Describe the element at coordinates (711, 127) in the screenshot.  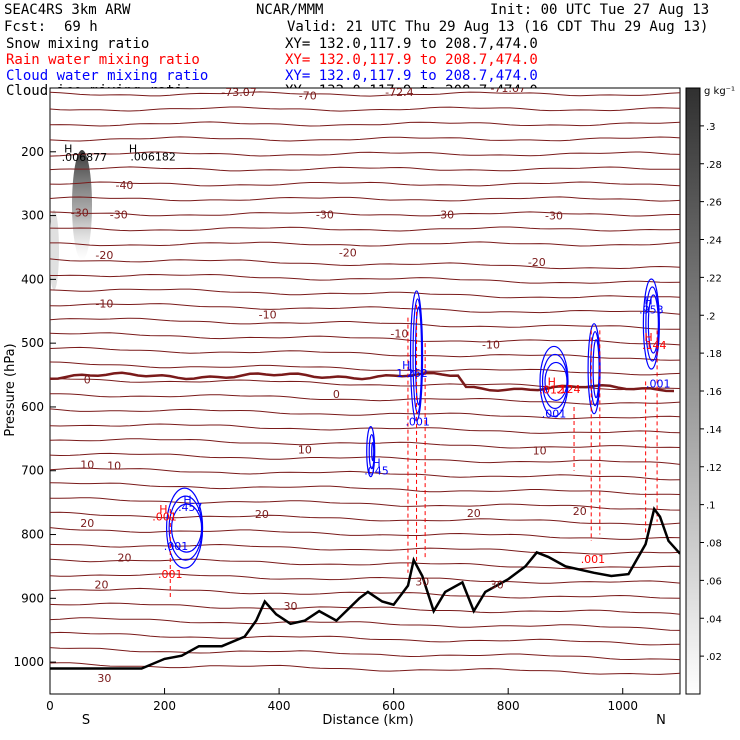
I see `colorbar-label: .3` at that location.